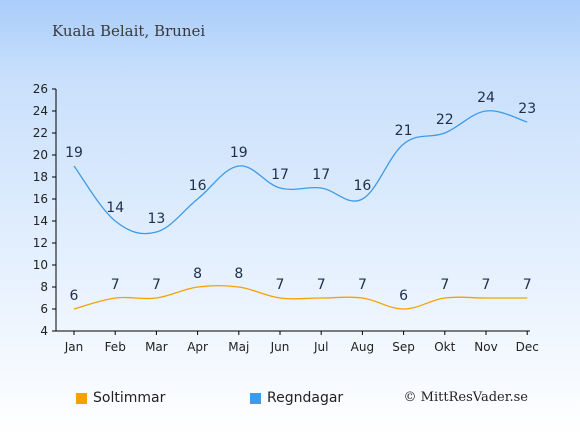 This screenshot has width=580, height=435. Describe the element at coordinates (156, 347) in the screenshot. I see `x-tick-label: Mar` at that location.